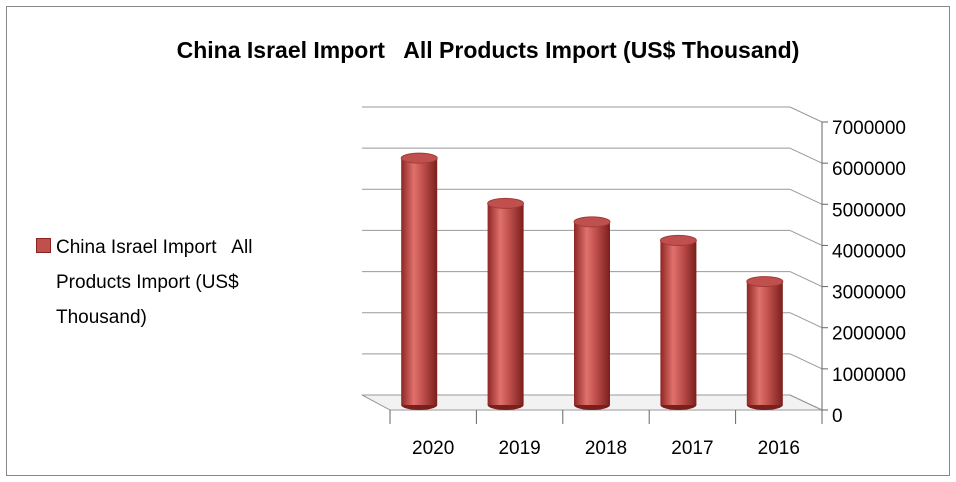 Image resolution: width=956 pixels, height=482 pixels. I want to click on y-tick-label: 7000000, so click(869, 128).